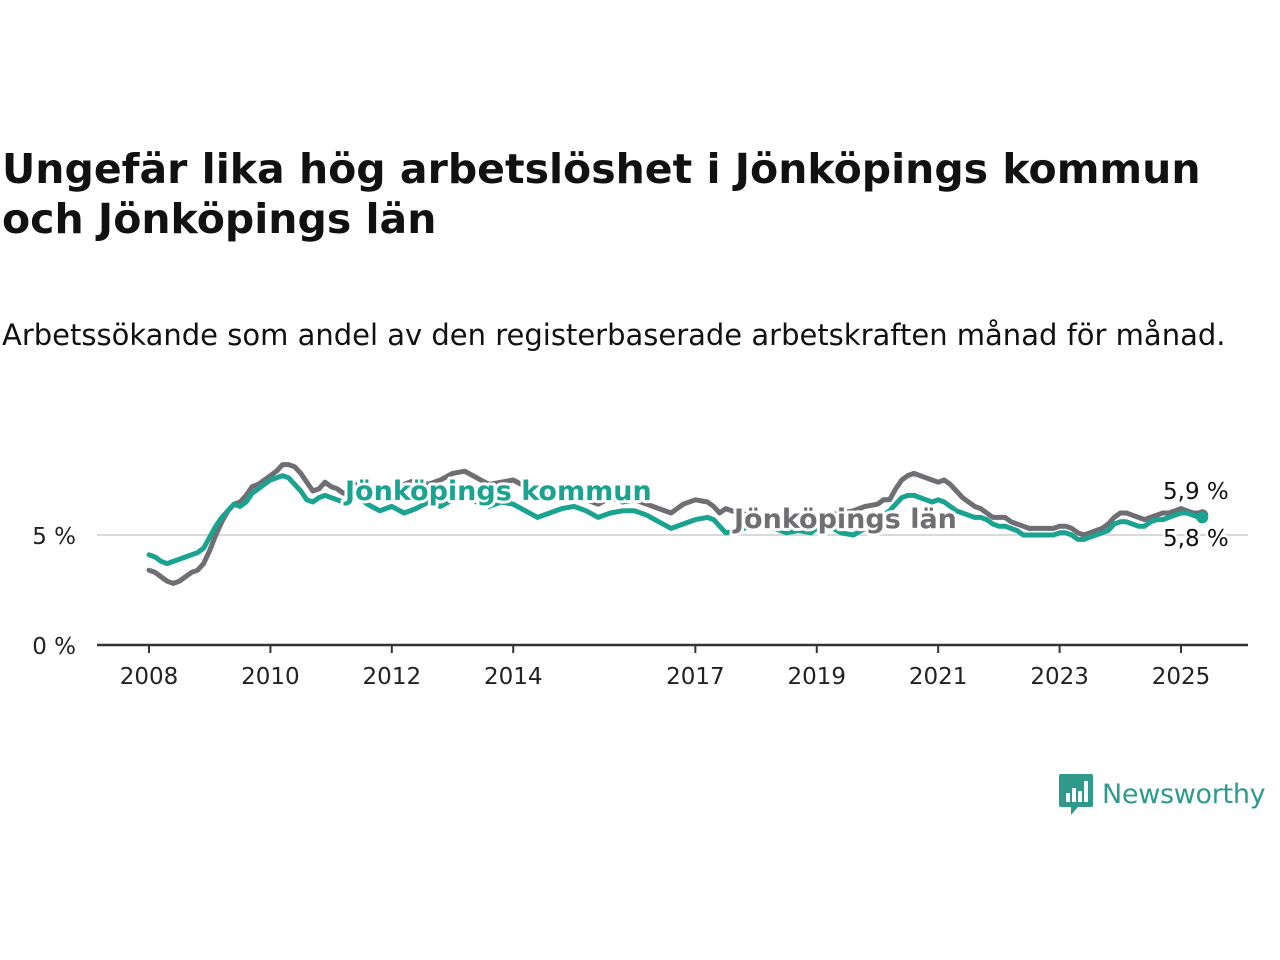  I want to click on x-tick-label: 2008, so click(149, 677).